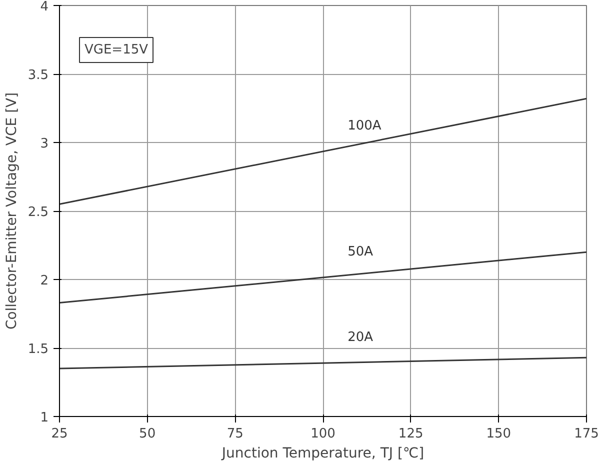 The height and width of the screenshot is (464, 616). Describe the element at coordinates (361, 338) in the screenshot. I see `series-label: 20A` at that location.